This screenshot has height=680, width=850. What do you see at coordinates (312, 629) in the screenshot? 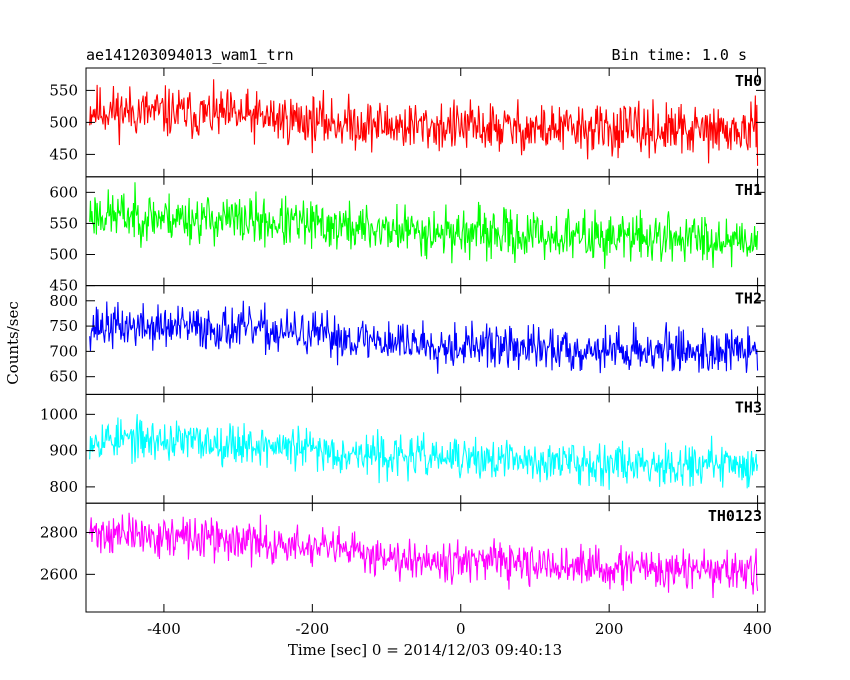
I see `x-tick-label: -200` at bounding box center [312, 629].